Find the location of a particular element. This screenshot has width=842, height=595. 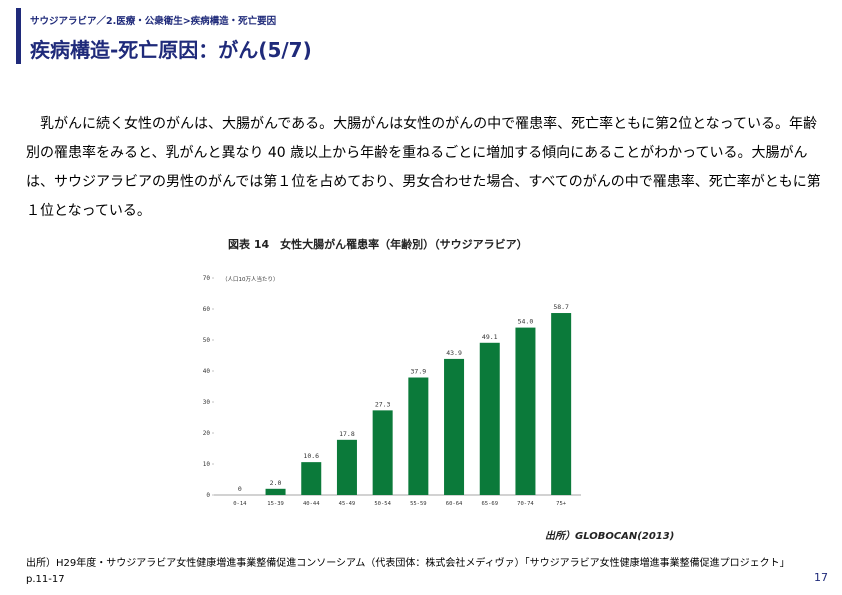

data-label-70-74: 54.0 is located at coordinates (526, 322).